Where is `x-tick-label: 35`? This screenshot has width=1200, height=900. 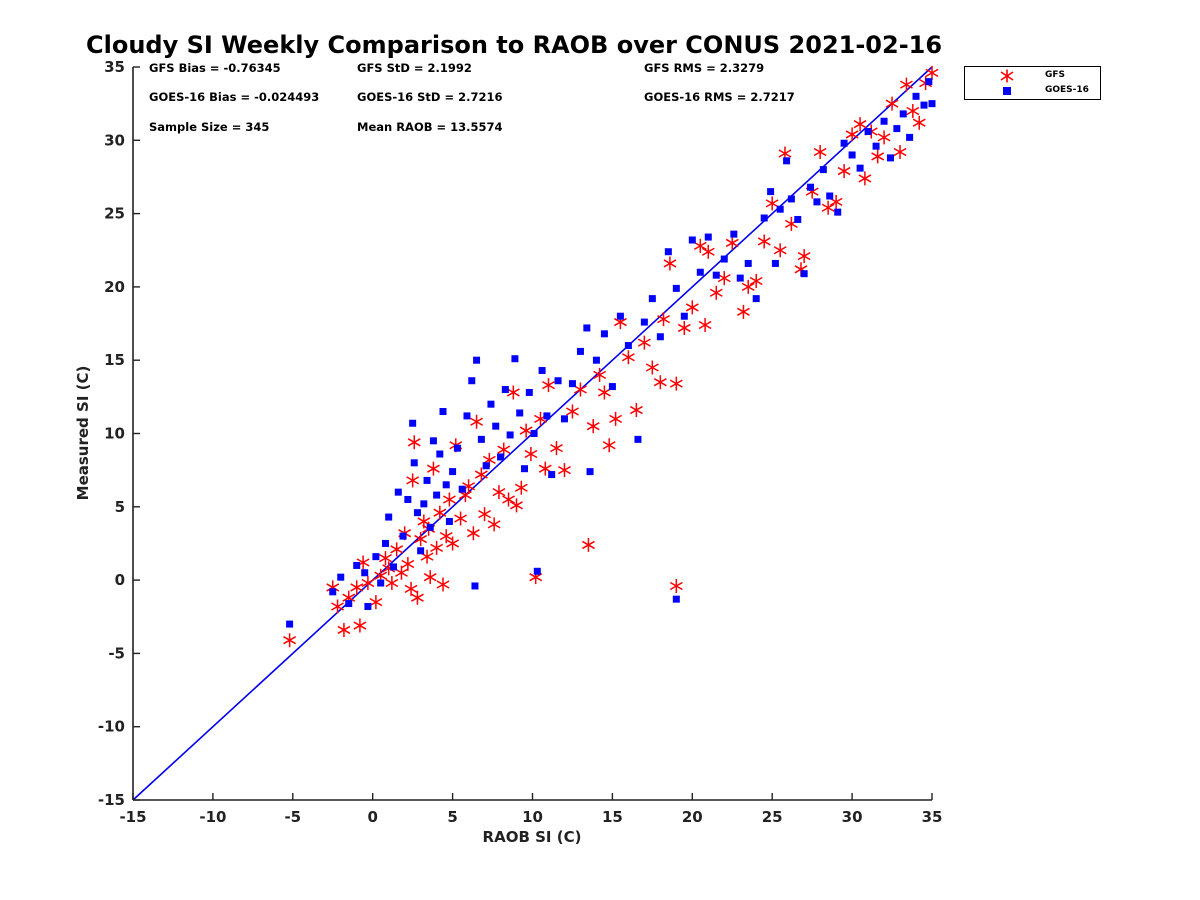 x-tick-label: 35 is located at coordinates (932, 817).